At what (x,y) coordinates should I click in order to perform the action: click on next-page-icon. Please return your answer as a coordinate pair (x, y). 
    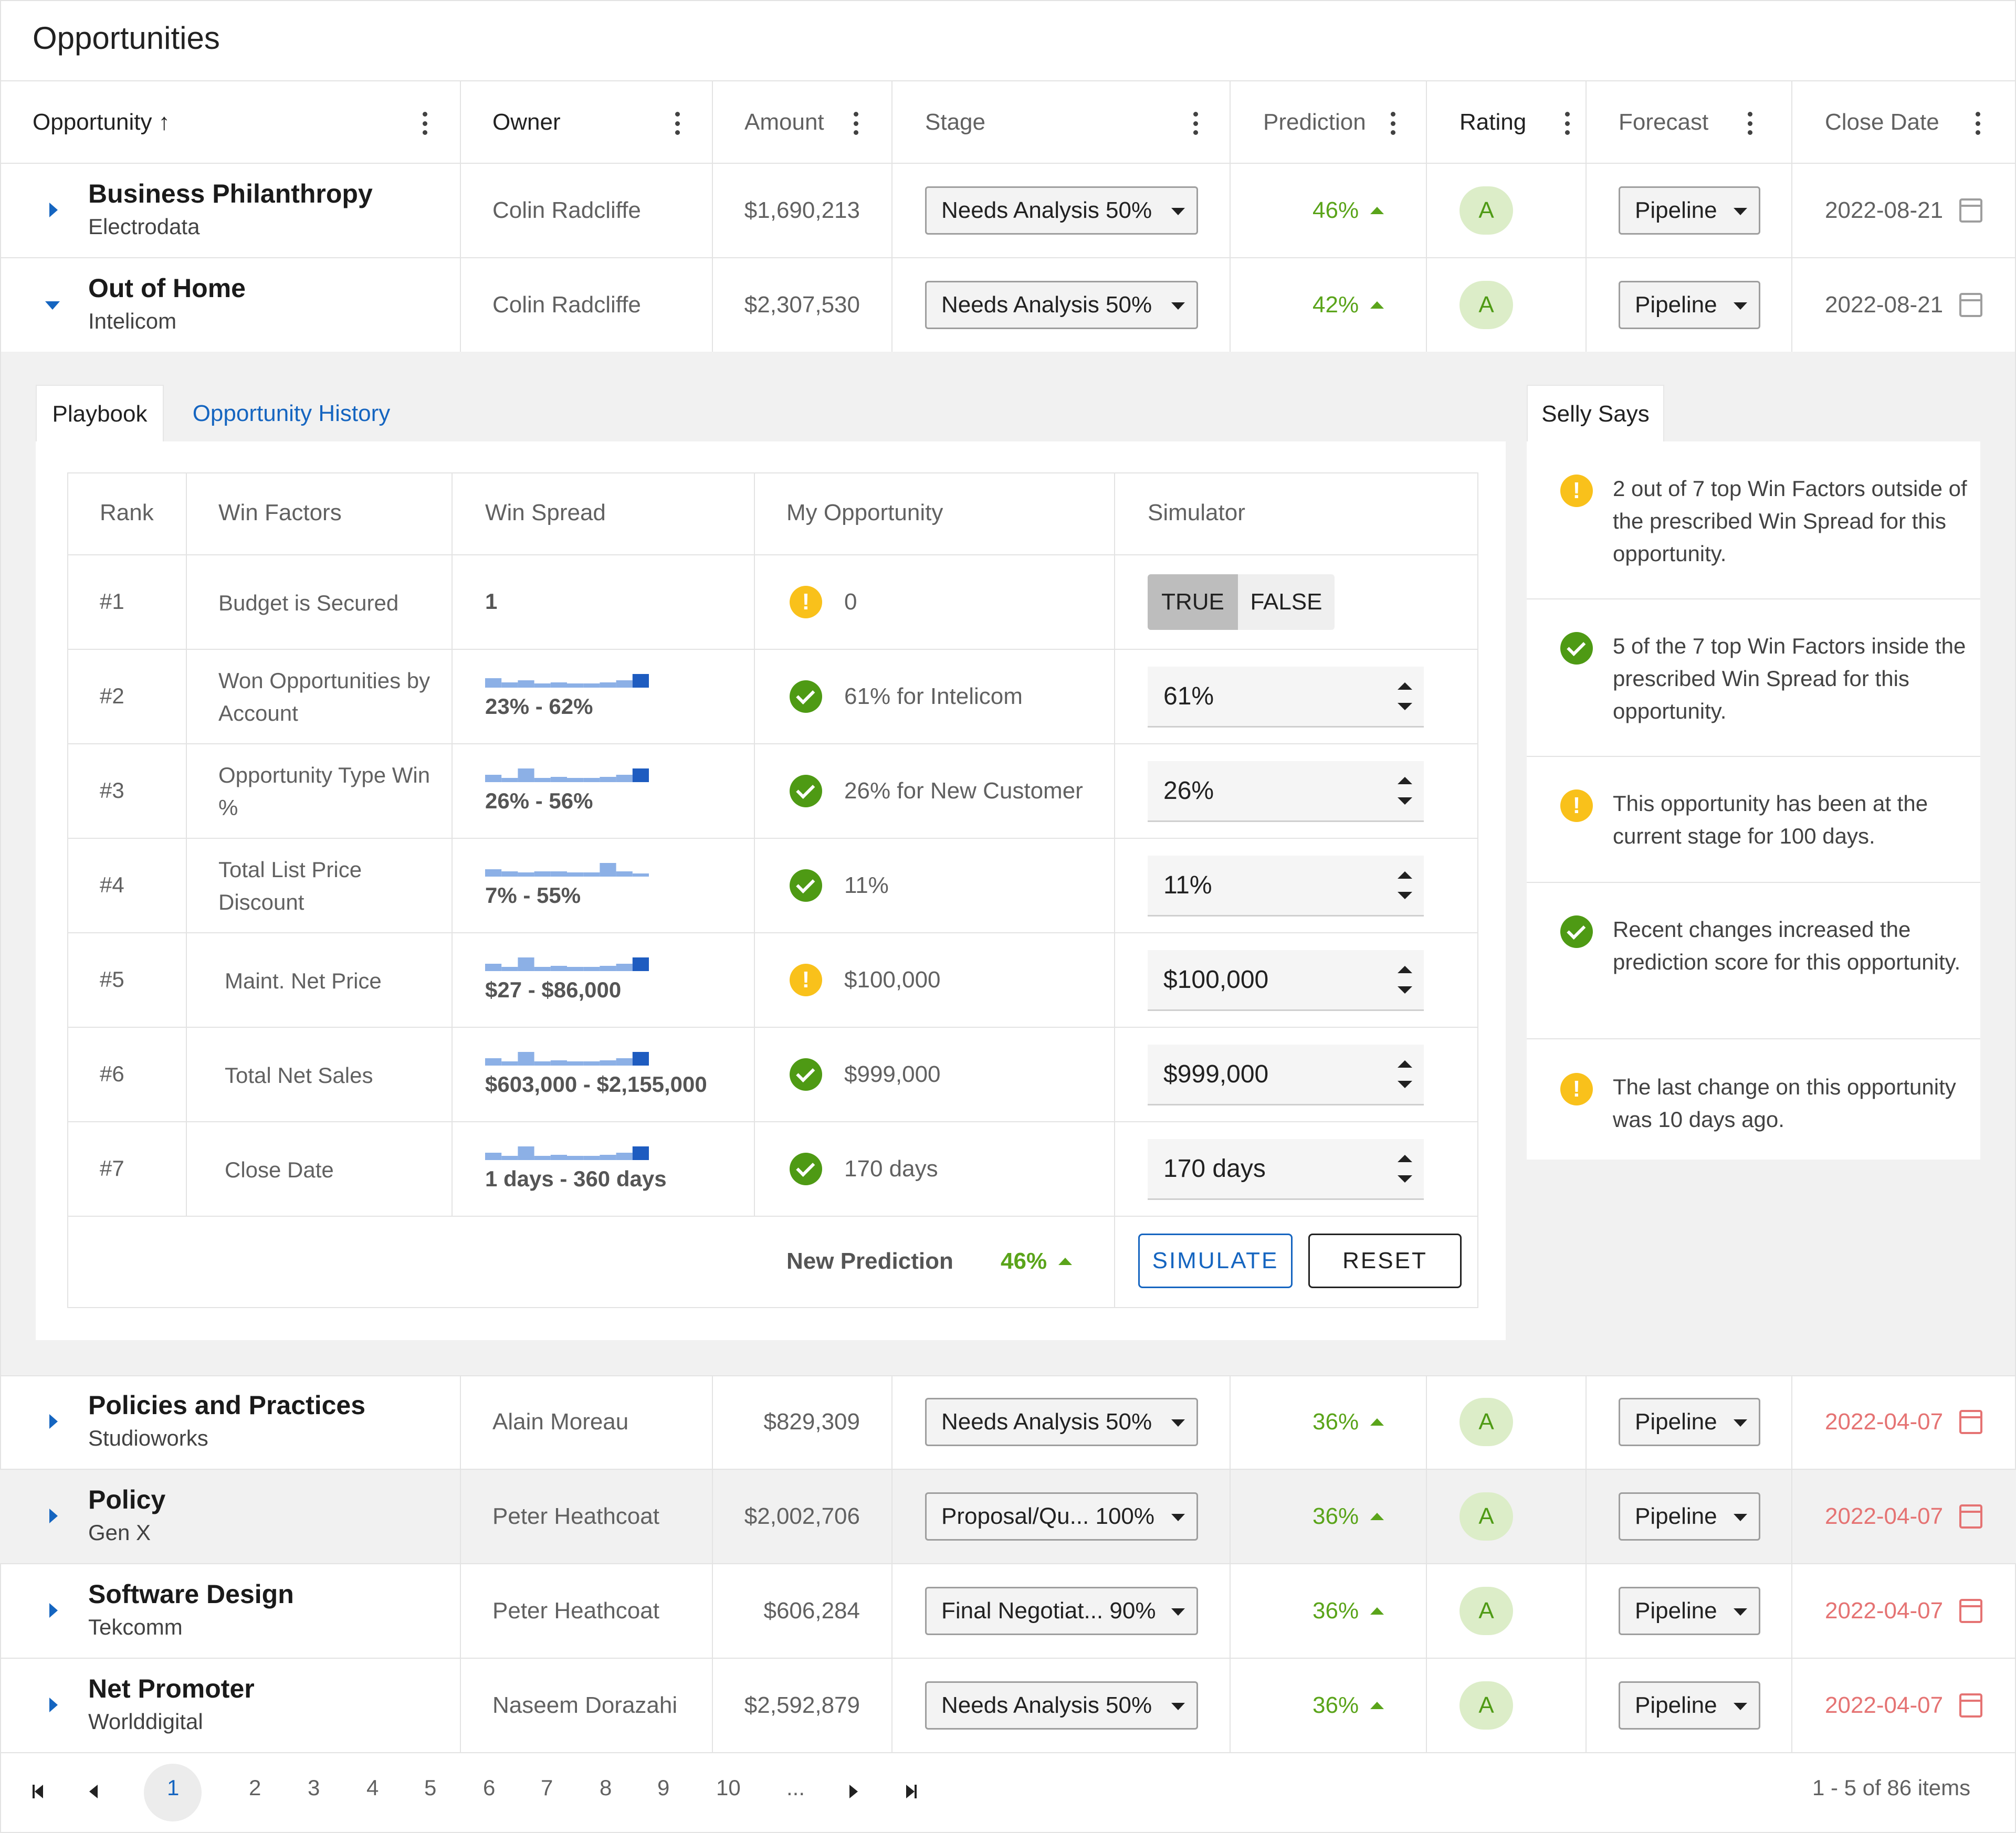
    Looking at the image, I should click on (853, 1791).